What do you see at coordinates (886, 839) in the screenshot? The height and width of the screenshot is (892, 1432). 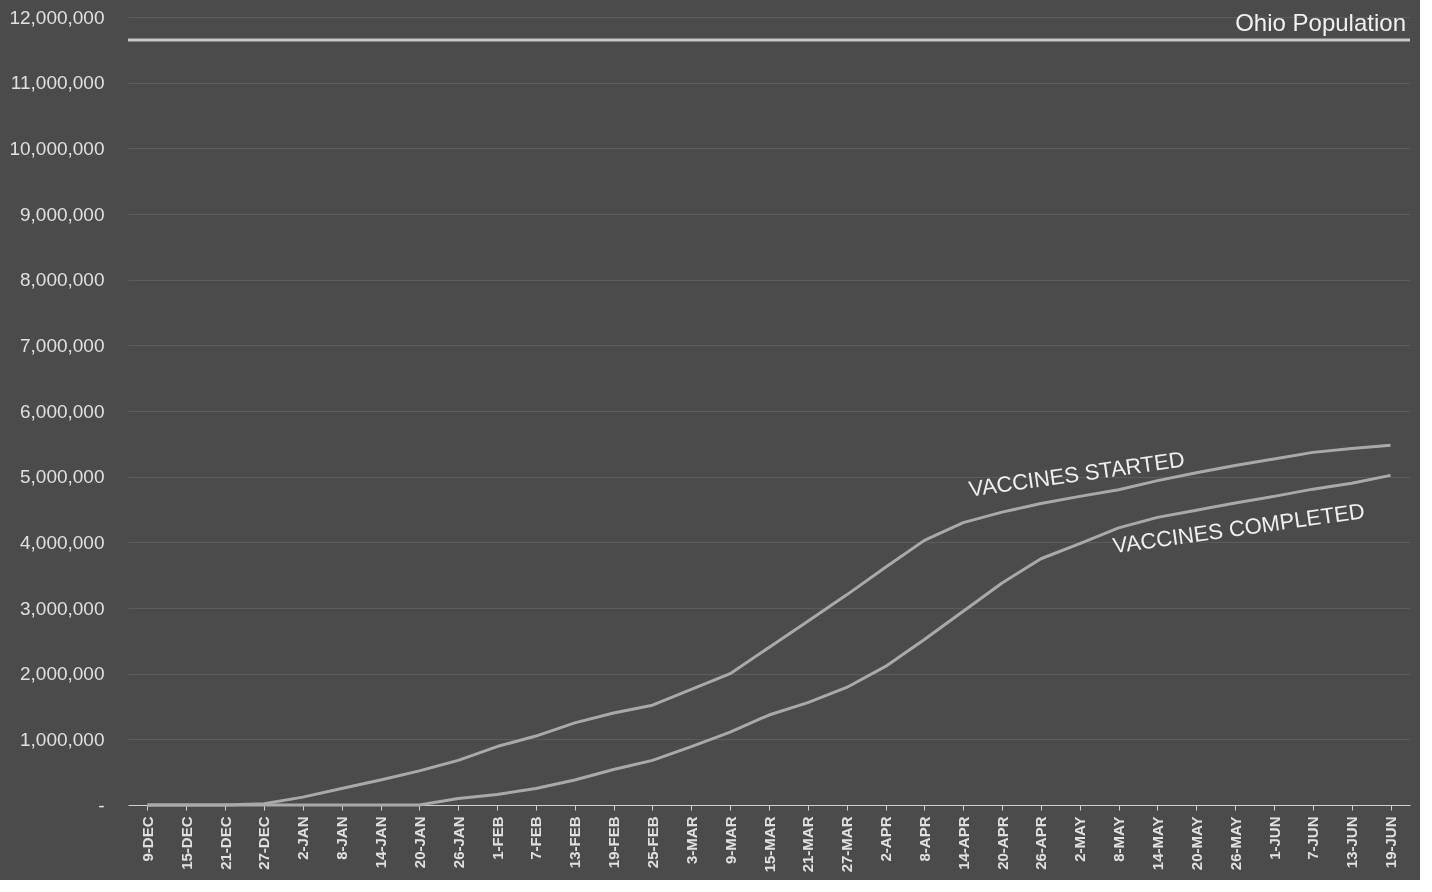 I see `x-tick-label: 2-APR` at bounding box center [886, 839].